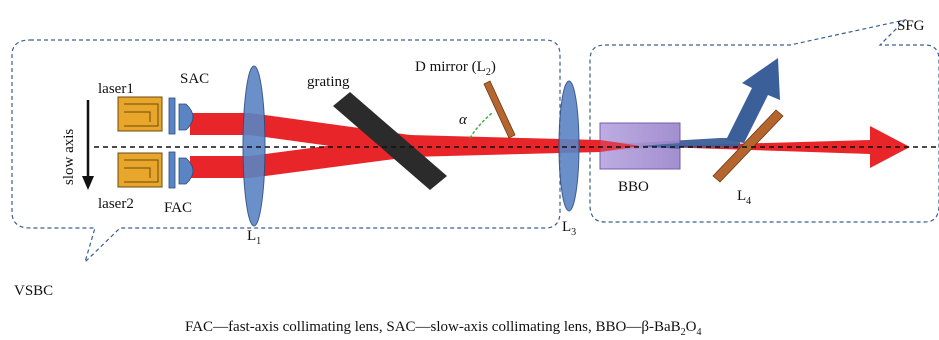 This screenshot has height=340, width=939. I want to click on label-sfg: SFG, so click(911, 26).